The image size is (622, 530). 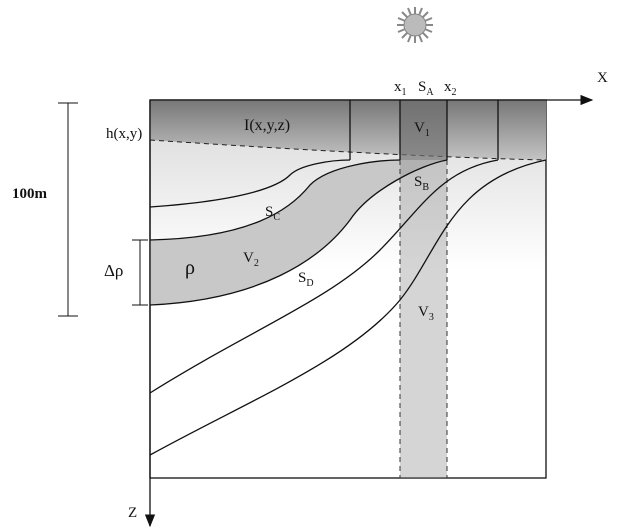 I want to click on label-subscript: C, so click(x=276, y=217).